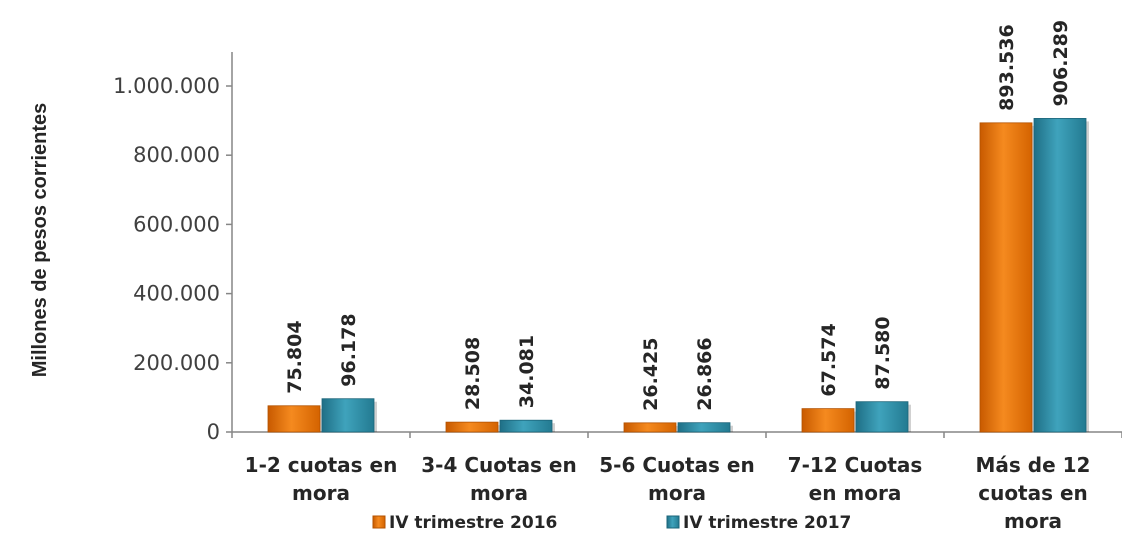 This screenshot has height=541, width=1122. Describe the element at coordinates (1007, 67) in the screenshot. I see `data-label: 893.536` at that location.